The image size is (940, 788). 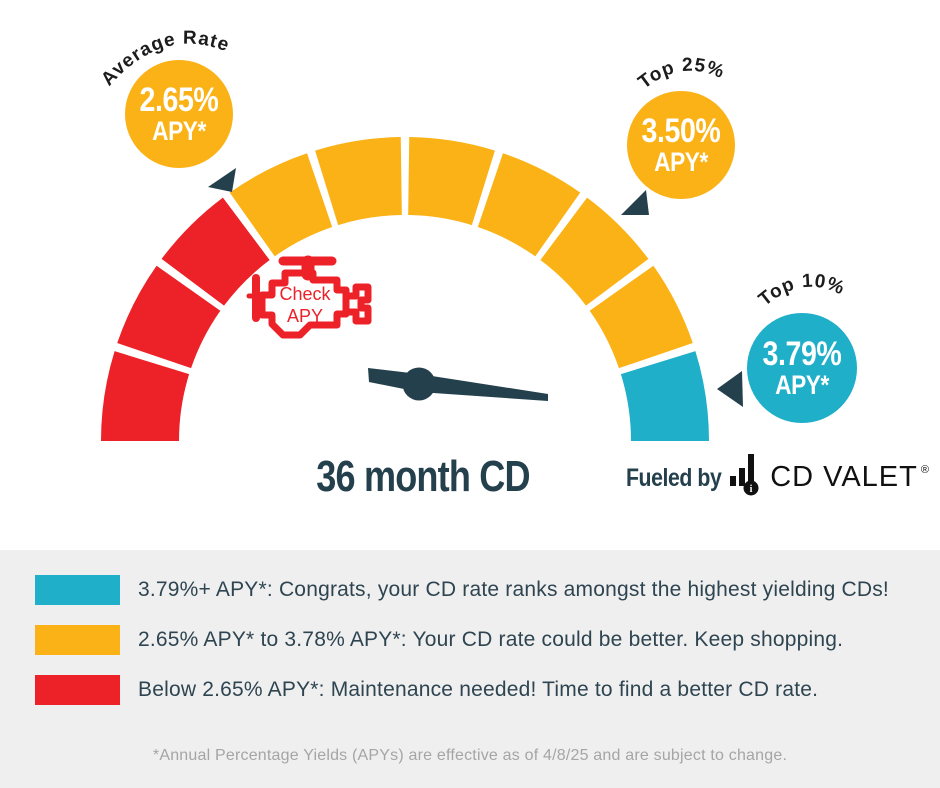 What do you see at coordinates (844, 477) in the screenshot?
I see `cd-valet-wordmark: CD VALET` at bounding box center [844, 477].